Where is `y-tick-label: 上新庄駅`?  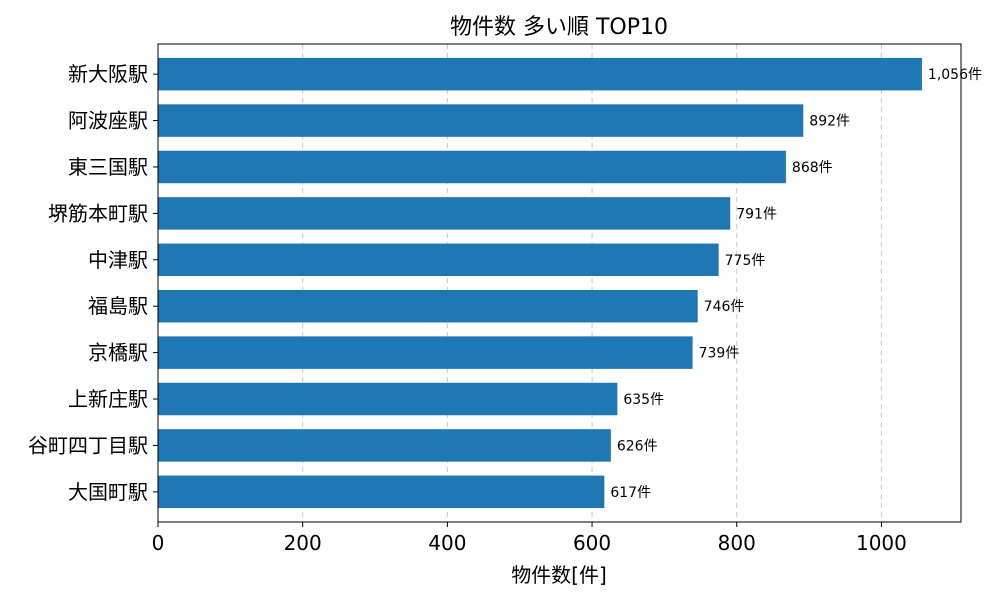 y-tick-label: 上新庄駅 is located at coordinates (108, 399).